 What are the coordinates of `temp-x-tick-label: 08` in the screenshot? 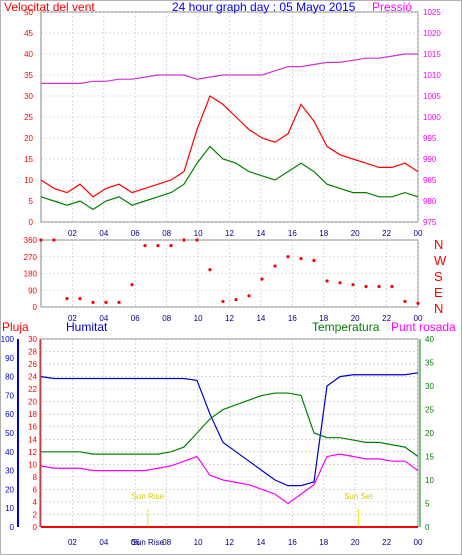 It's located at (166, 542).